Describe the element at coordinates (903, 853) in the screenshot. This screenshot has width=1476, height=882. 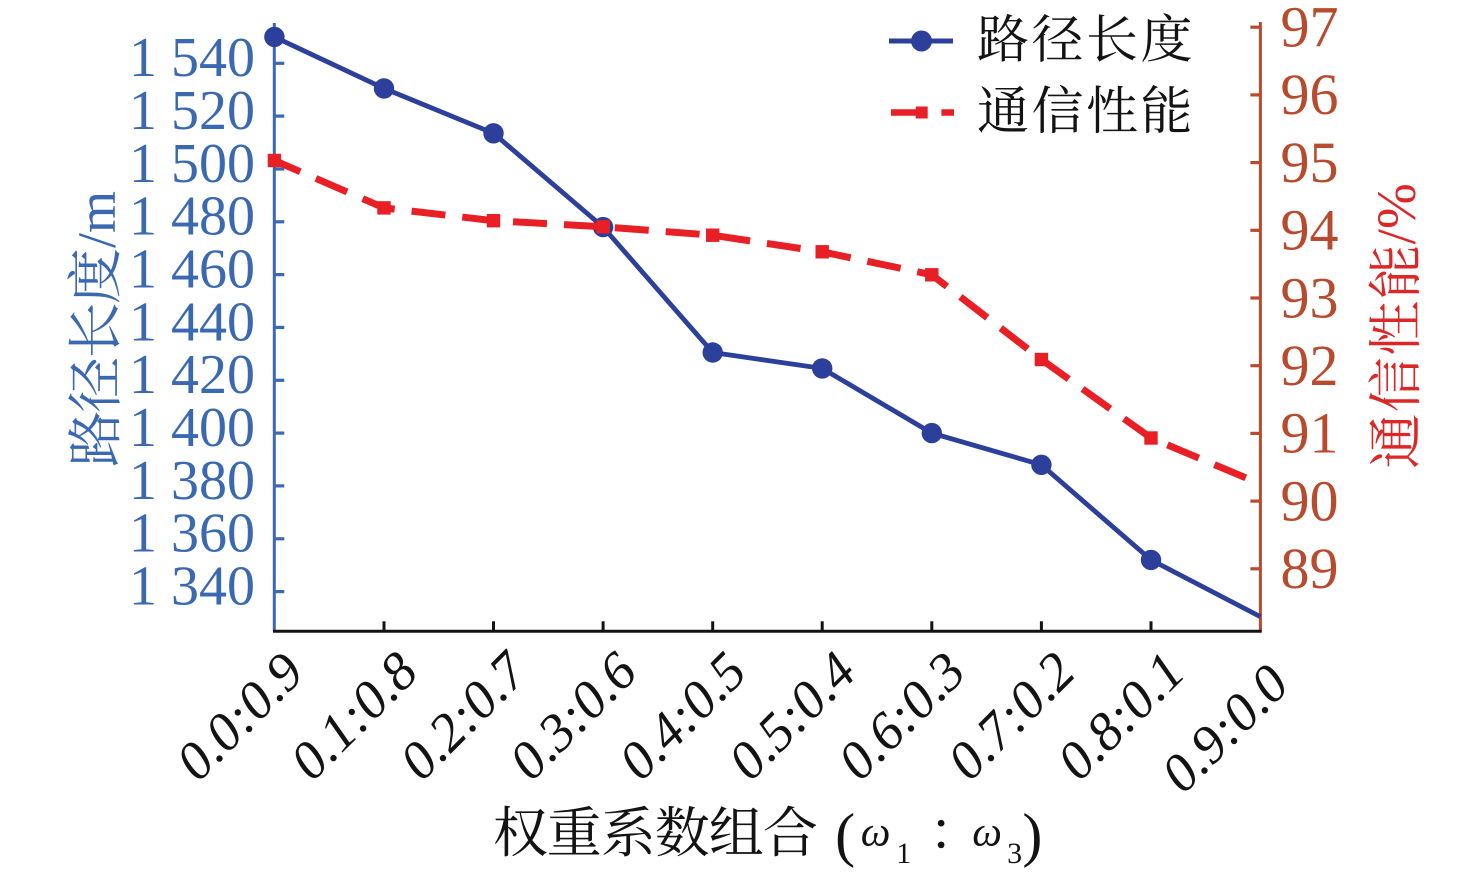
I see `svg-text: 1` at that location.